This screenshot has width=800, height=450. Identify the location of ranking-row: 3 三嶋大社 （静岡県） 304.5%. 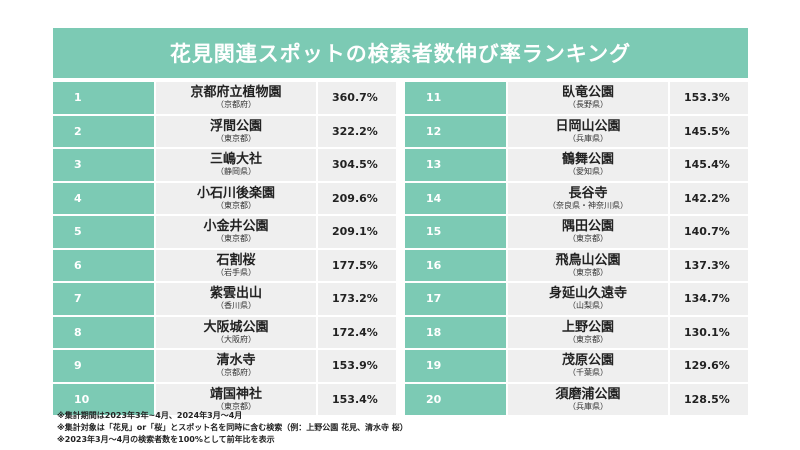
(224, 165).